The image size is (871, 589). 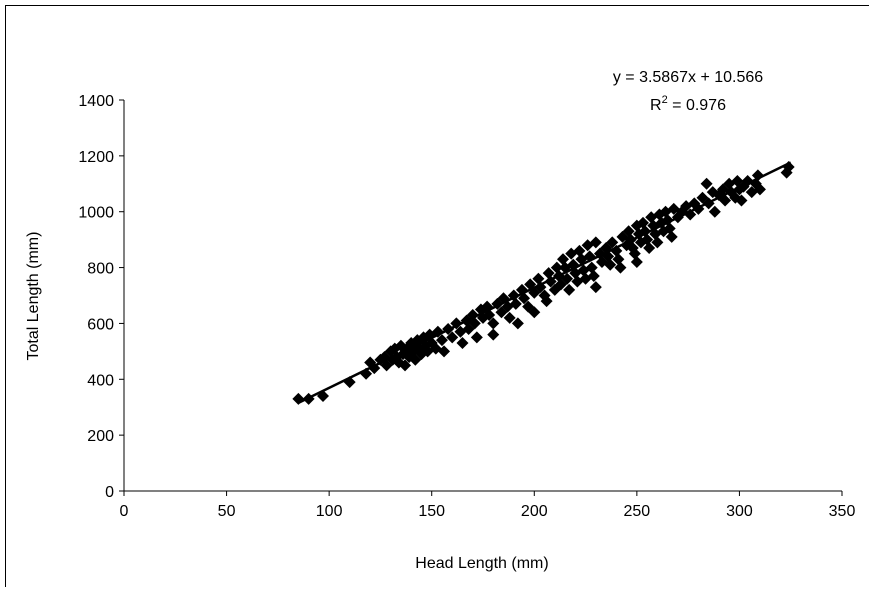 What do you see at coordinates (656, 105) in the screenshot?
I see `r2-prefix: R` at bounding box center [656, 105].